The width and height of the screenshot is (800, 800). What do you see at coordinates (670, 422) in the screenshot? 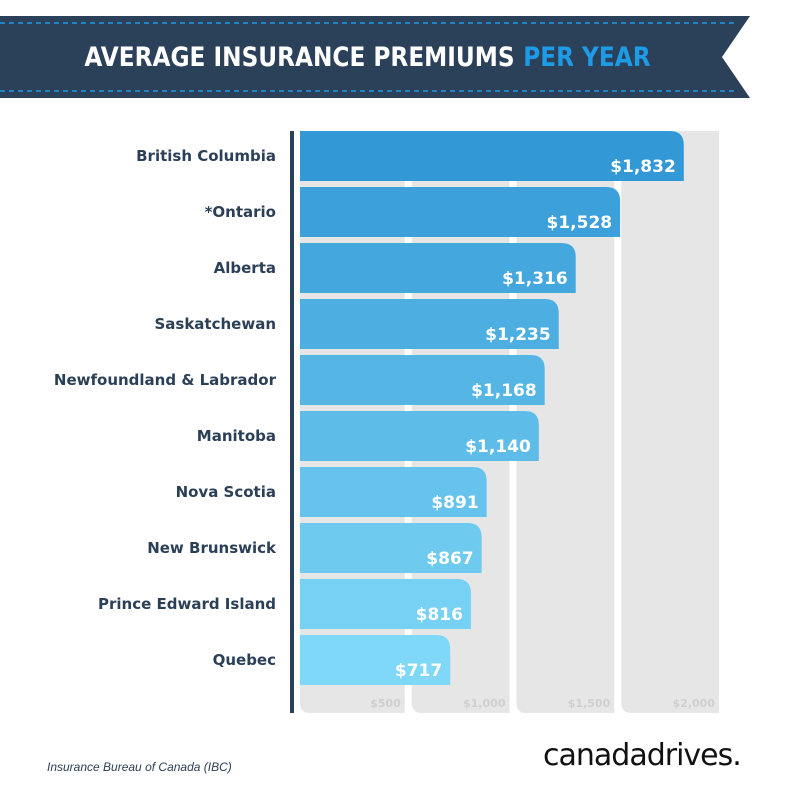
I see `grid-column` at bounding box center [670, 422].